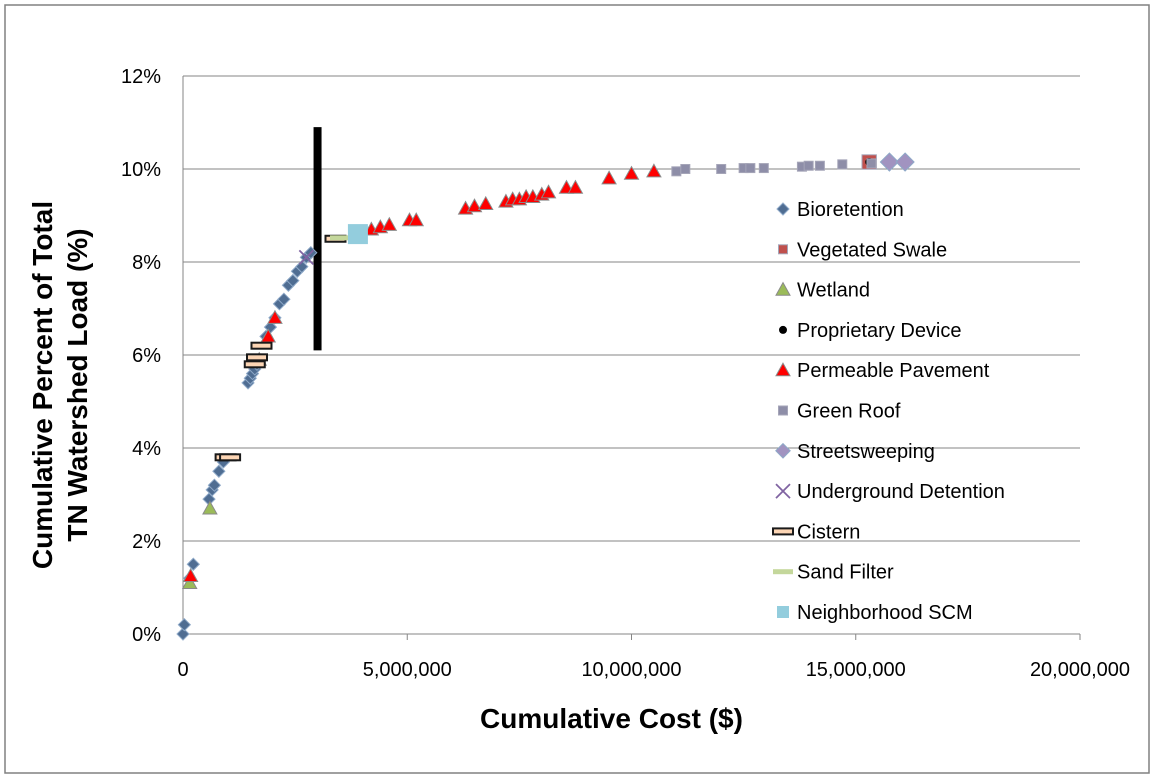  I want to click on legend-item-underground-detention: Underground Detention, so click(890, 492).